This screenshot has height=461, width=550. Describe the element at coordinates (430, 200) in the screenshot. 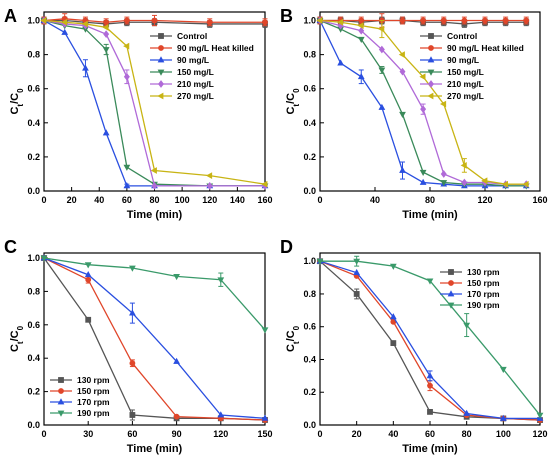

I see `x-tick-label: 80` at that location.